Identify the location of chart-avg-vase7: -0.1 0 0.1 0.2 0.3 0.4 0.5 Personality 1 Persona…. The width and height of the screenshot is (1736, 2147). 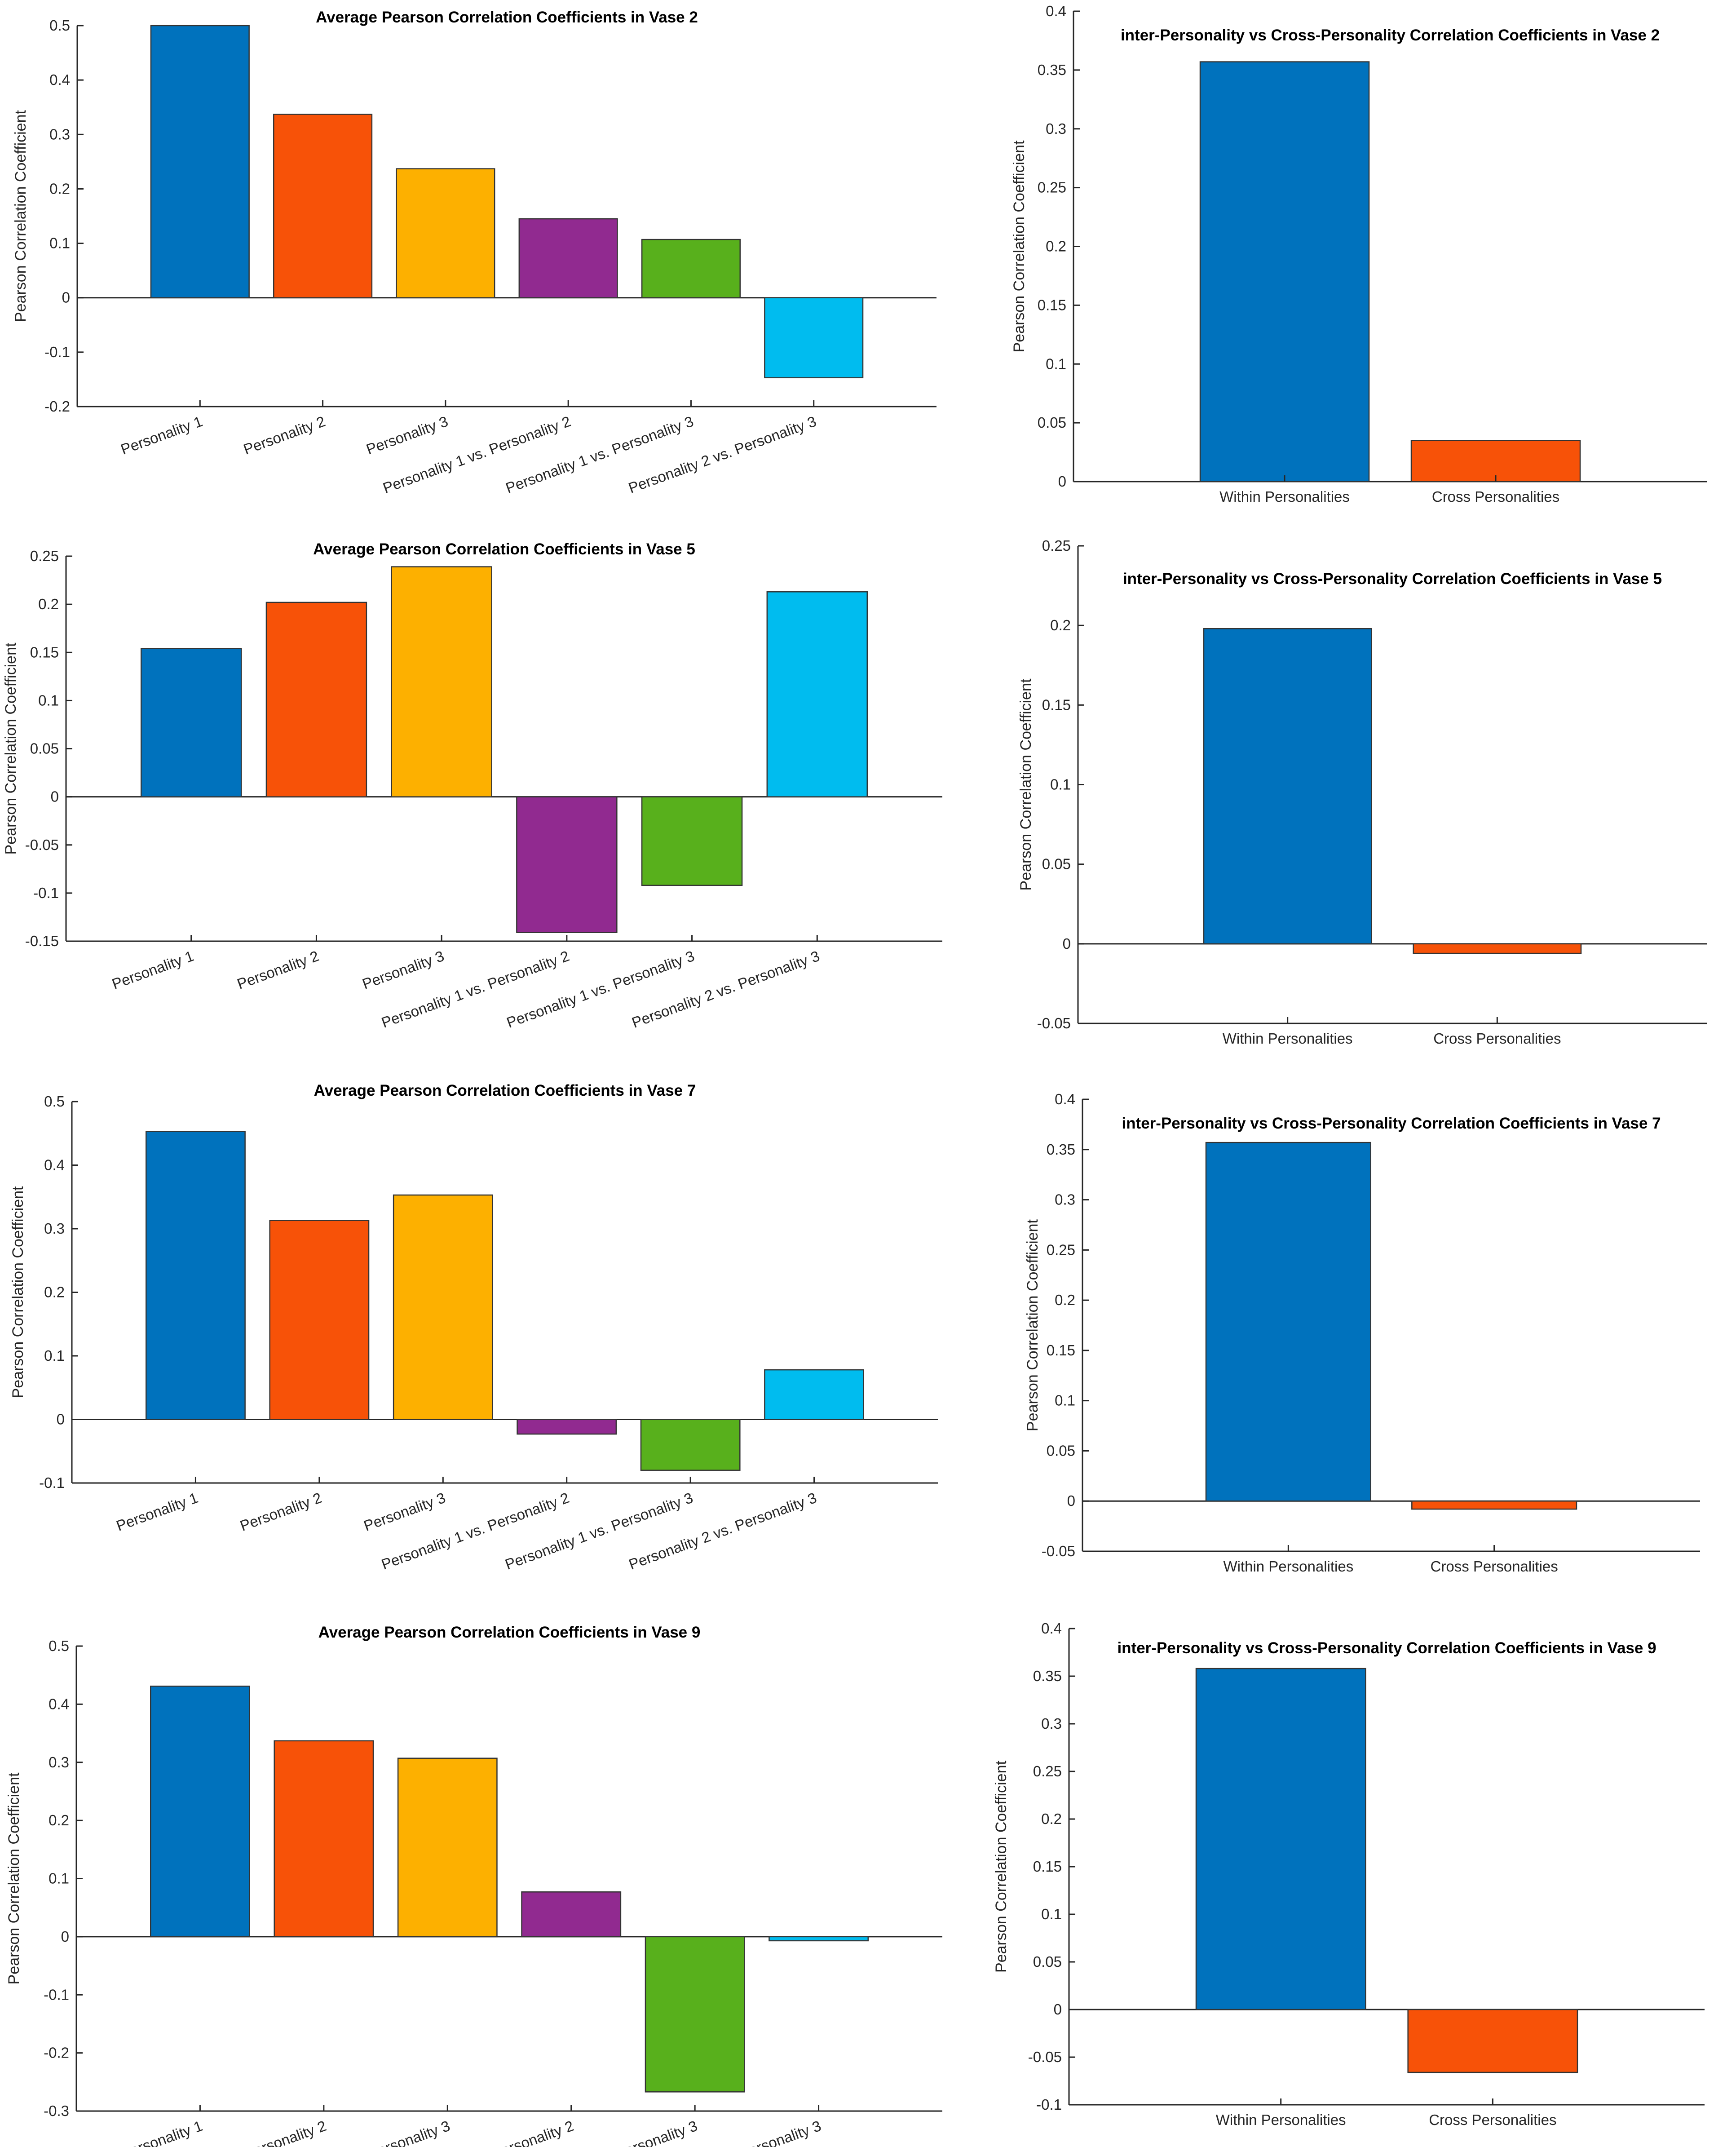
(473, 1327).